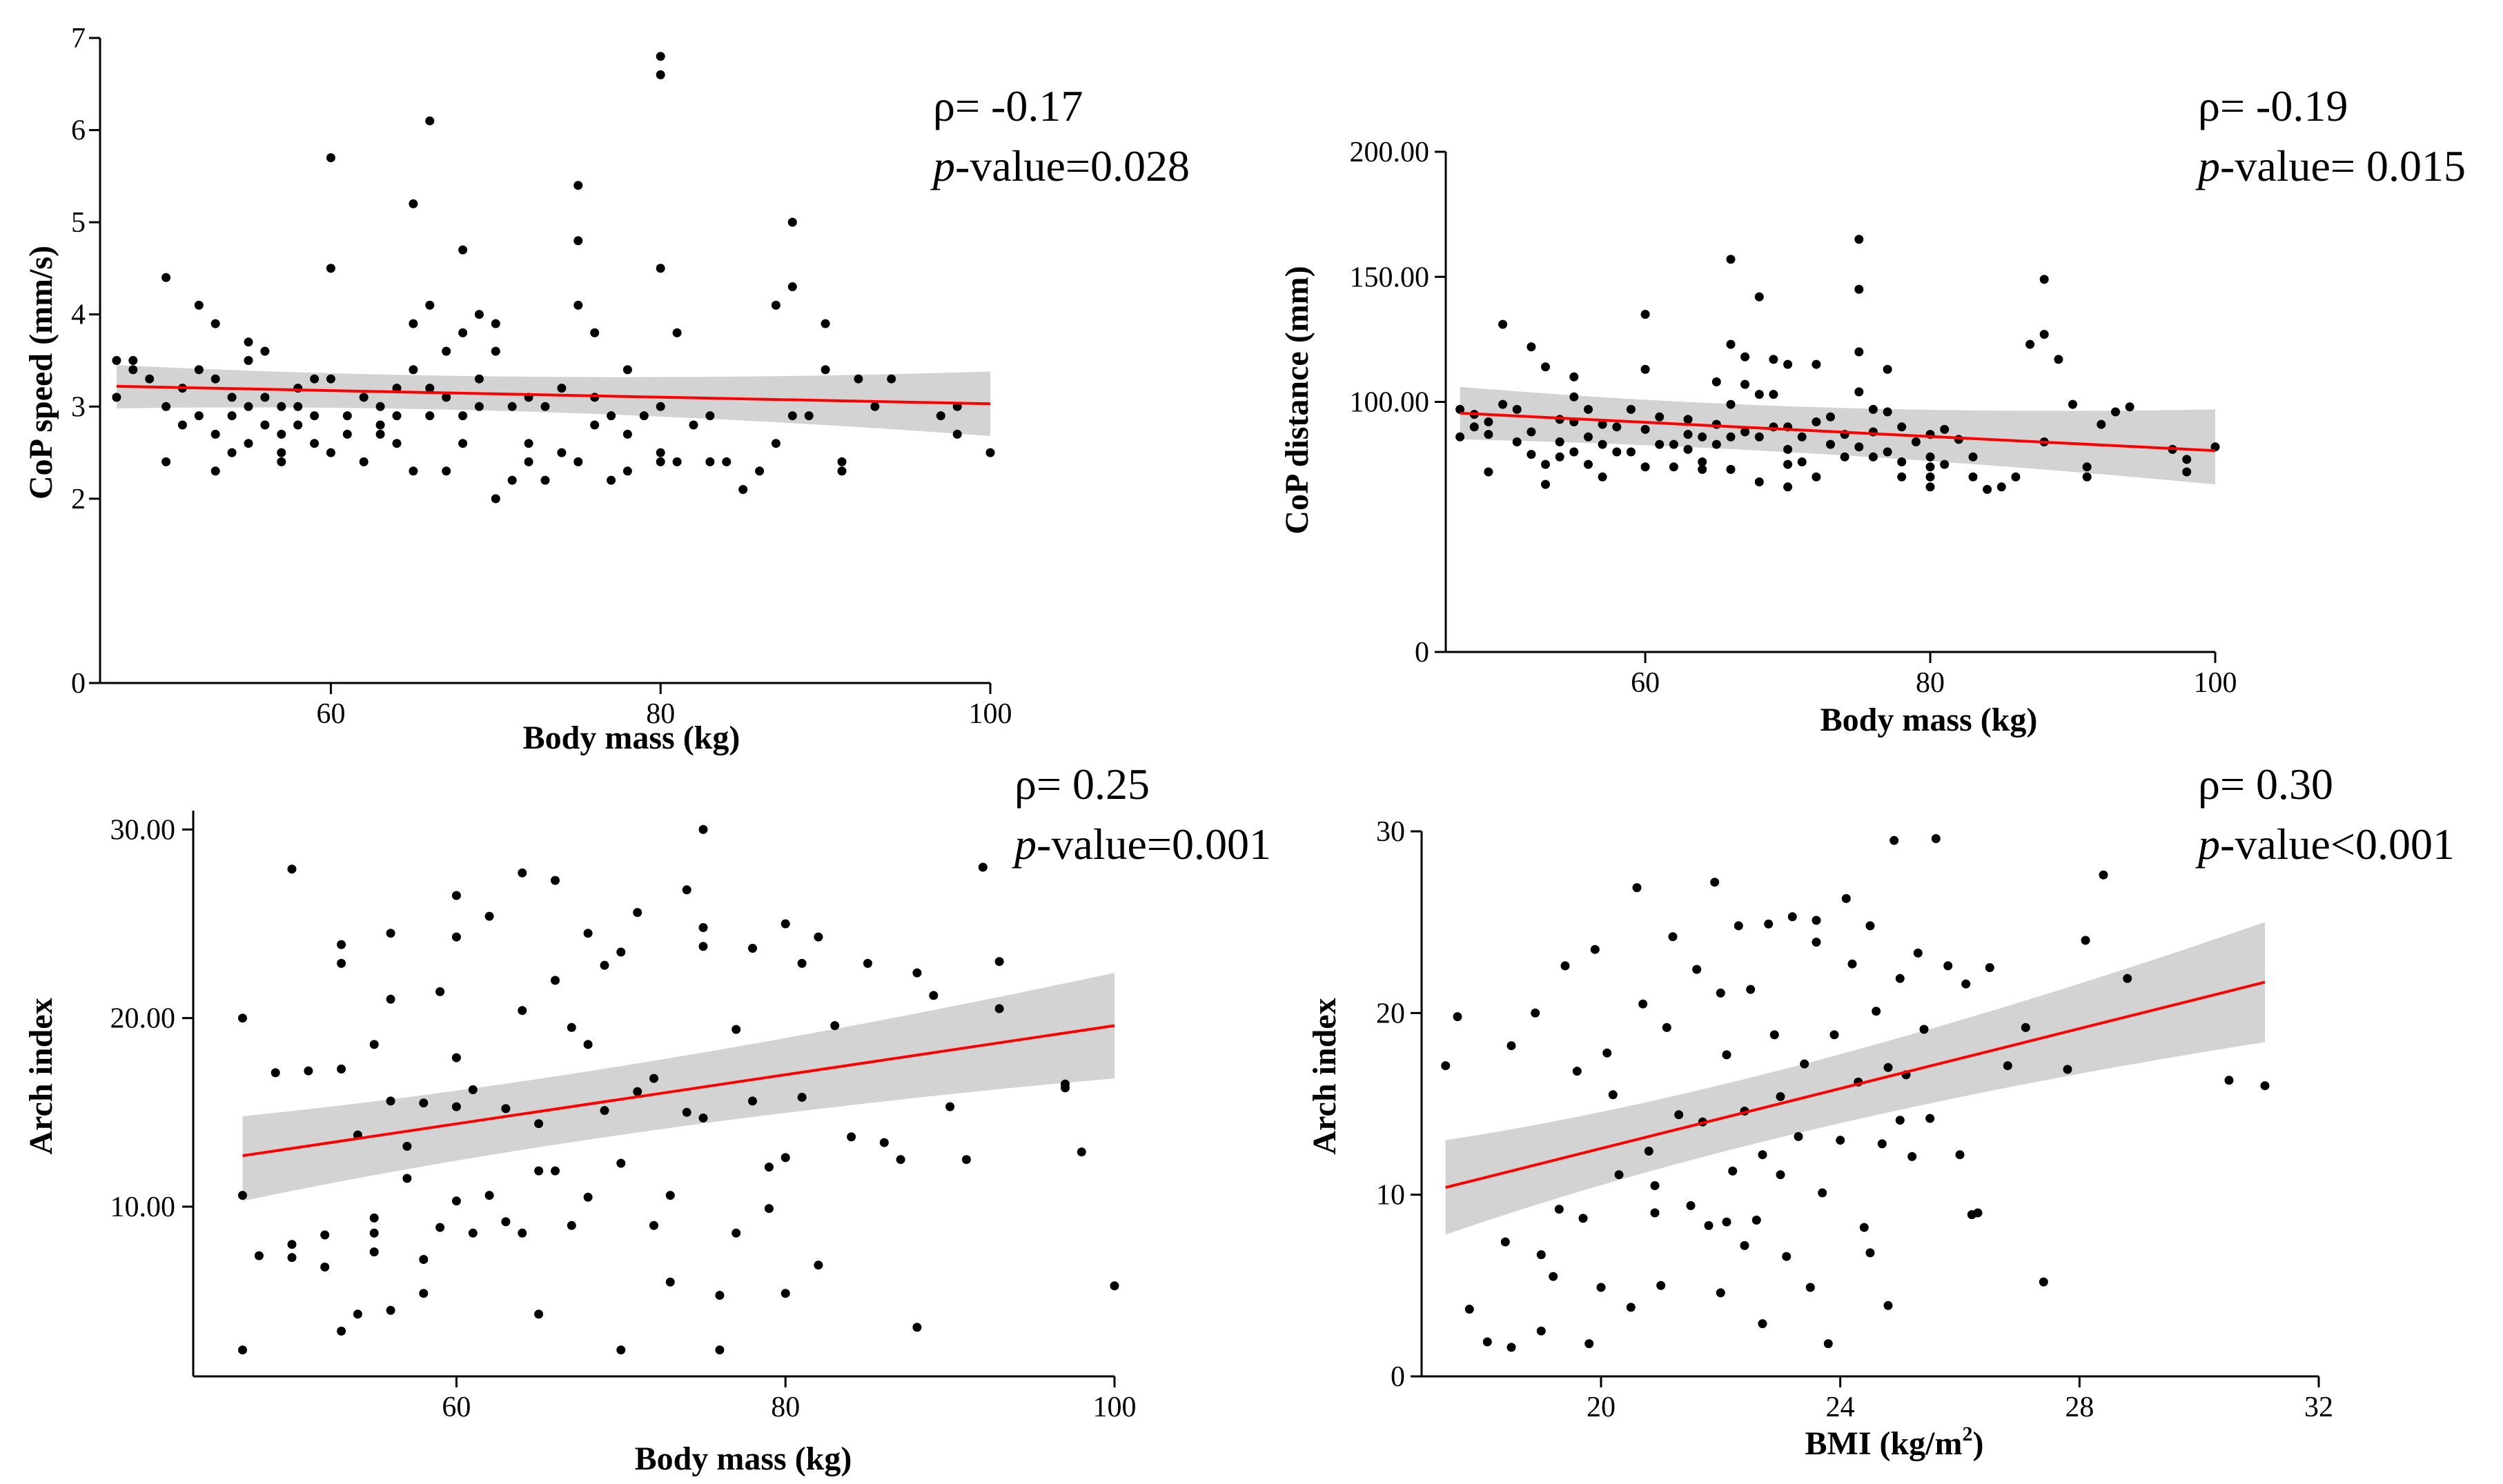 Image resolution: width=2503 pixels, height=1484 pixels. What do you see at coordinates (1894, 1442) in the screenshot?
I see `x-axis-label-d: BMI (kg/m2)` at bounding box center [1894, 1442].